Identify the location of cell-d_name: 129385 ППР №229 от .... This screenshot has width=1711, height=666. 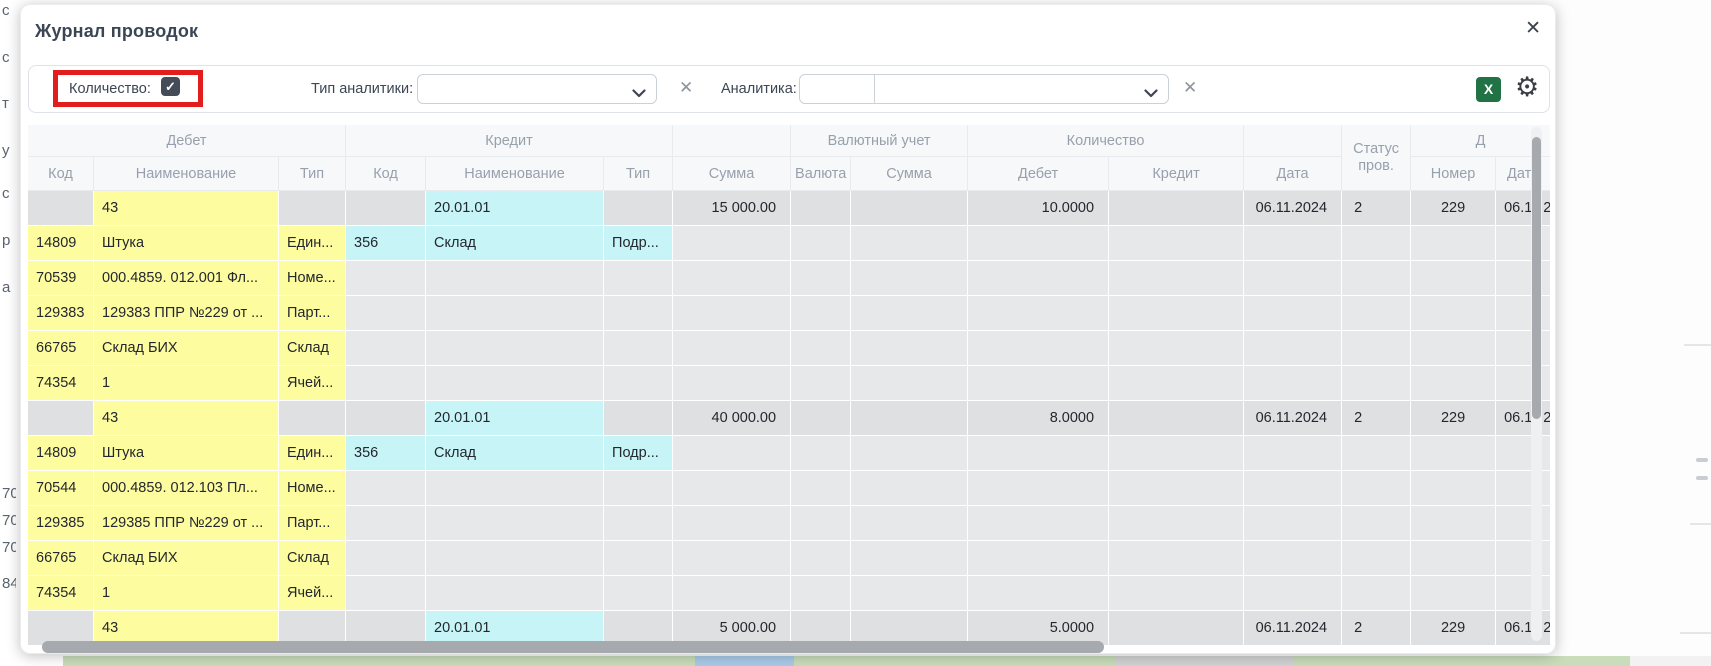
(186, 523).